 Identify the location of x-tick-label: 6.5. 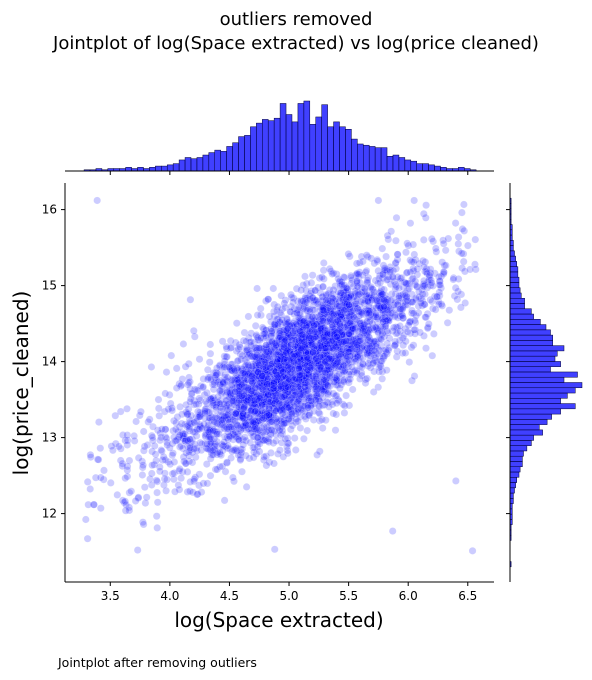
(467, 596).